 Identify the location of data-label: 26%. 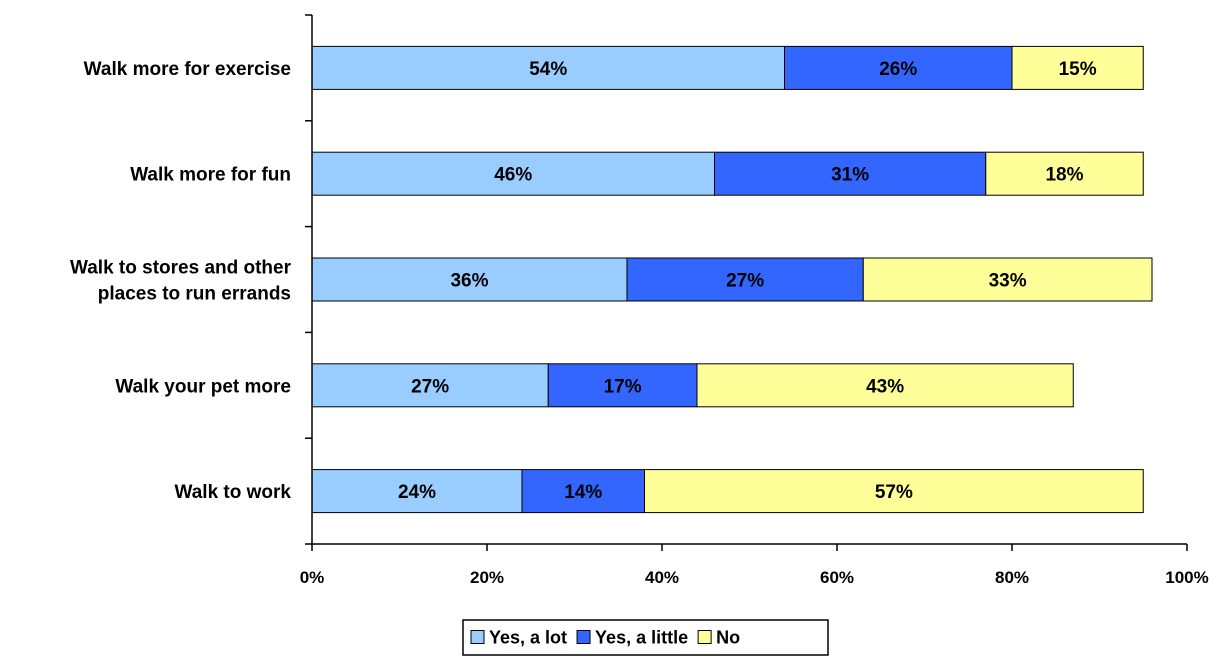
(898, 69).